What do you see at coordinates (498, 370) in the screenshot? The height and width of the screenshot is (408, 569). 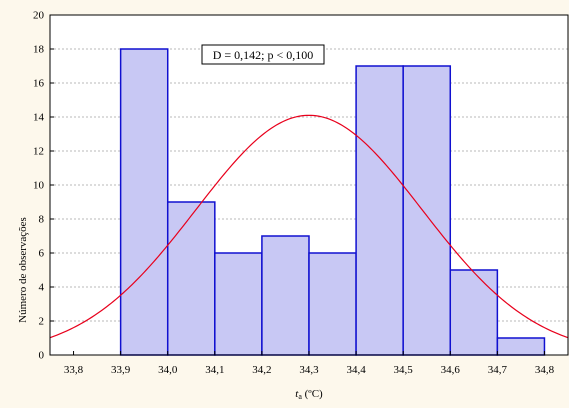 I see `x-tick-label: 34,7` at bounding box center [498, 370].